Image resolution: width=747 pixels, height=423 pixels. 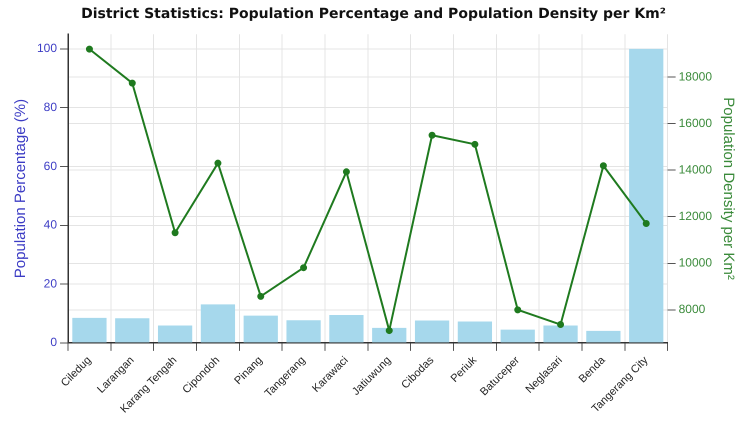 What do you see at coordinates (695, 169) in the screenshot?
I see `y2-tick-label: 14000` at bounding box center [695, 169].